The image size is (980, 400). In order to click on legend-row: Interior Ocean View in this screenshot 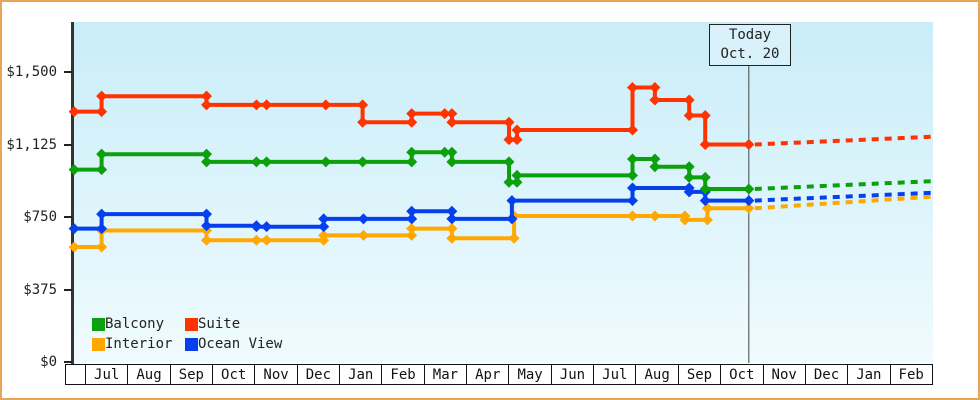, I will do `click(187, 344)`.